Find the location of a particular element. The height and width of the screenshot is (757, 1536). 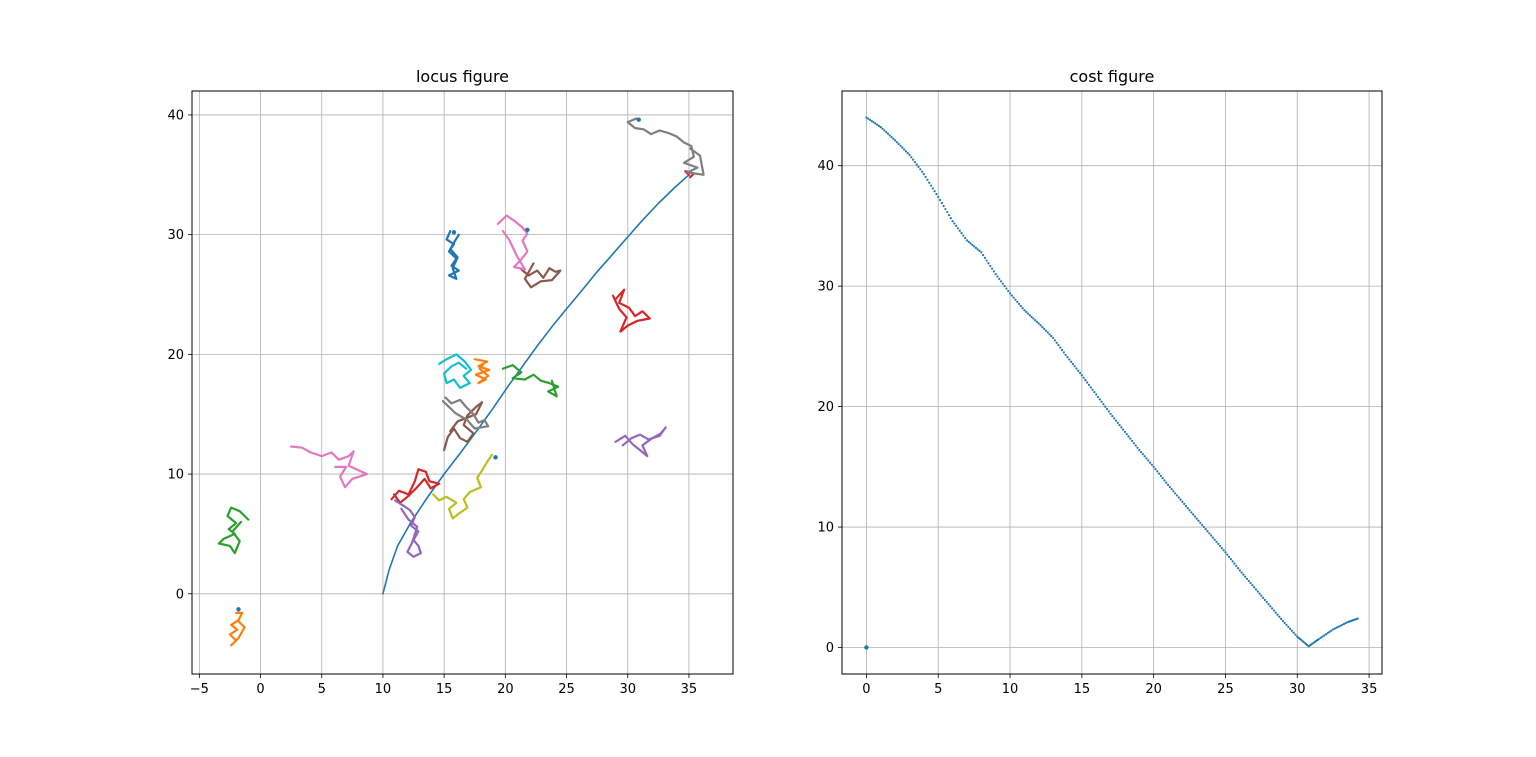

cost-xtick-label: 35 is located at coordinates (1369, 689).